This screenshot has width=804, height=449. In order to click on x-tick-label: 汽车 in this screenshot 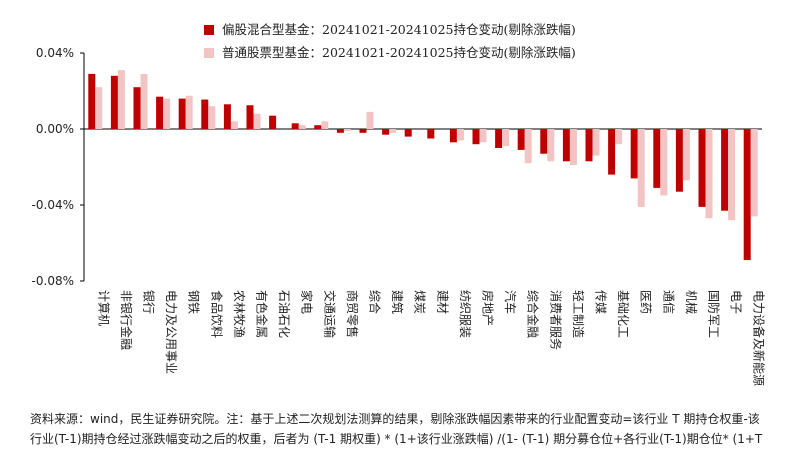, I will do `click(510, 302)`.